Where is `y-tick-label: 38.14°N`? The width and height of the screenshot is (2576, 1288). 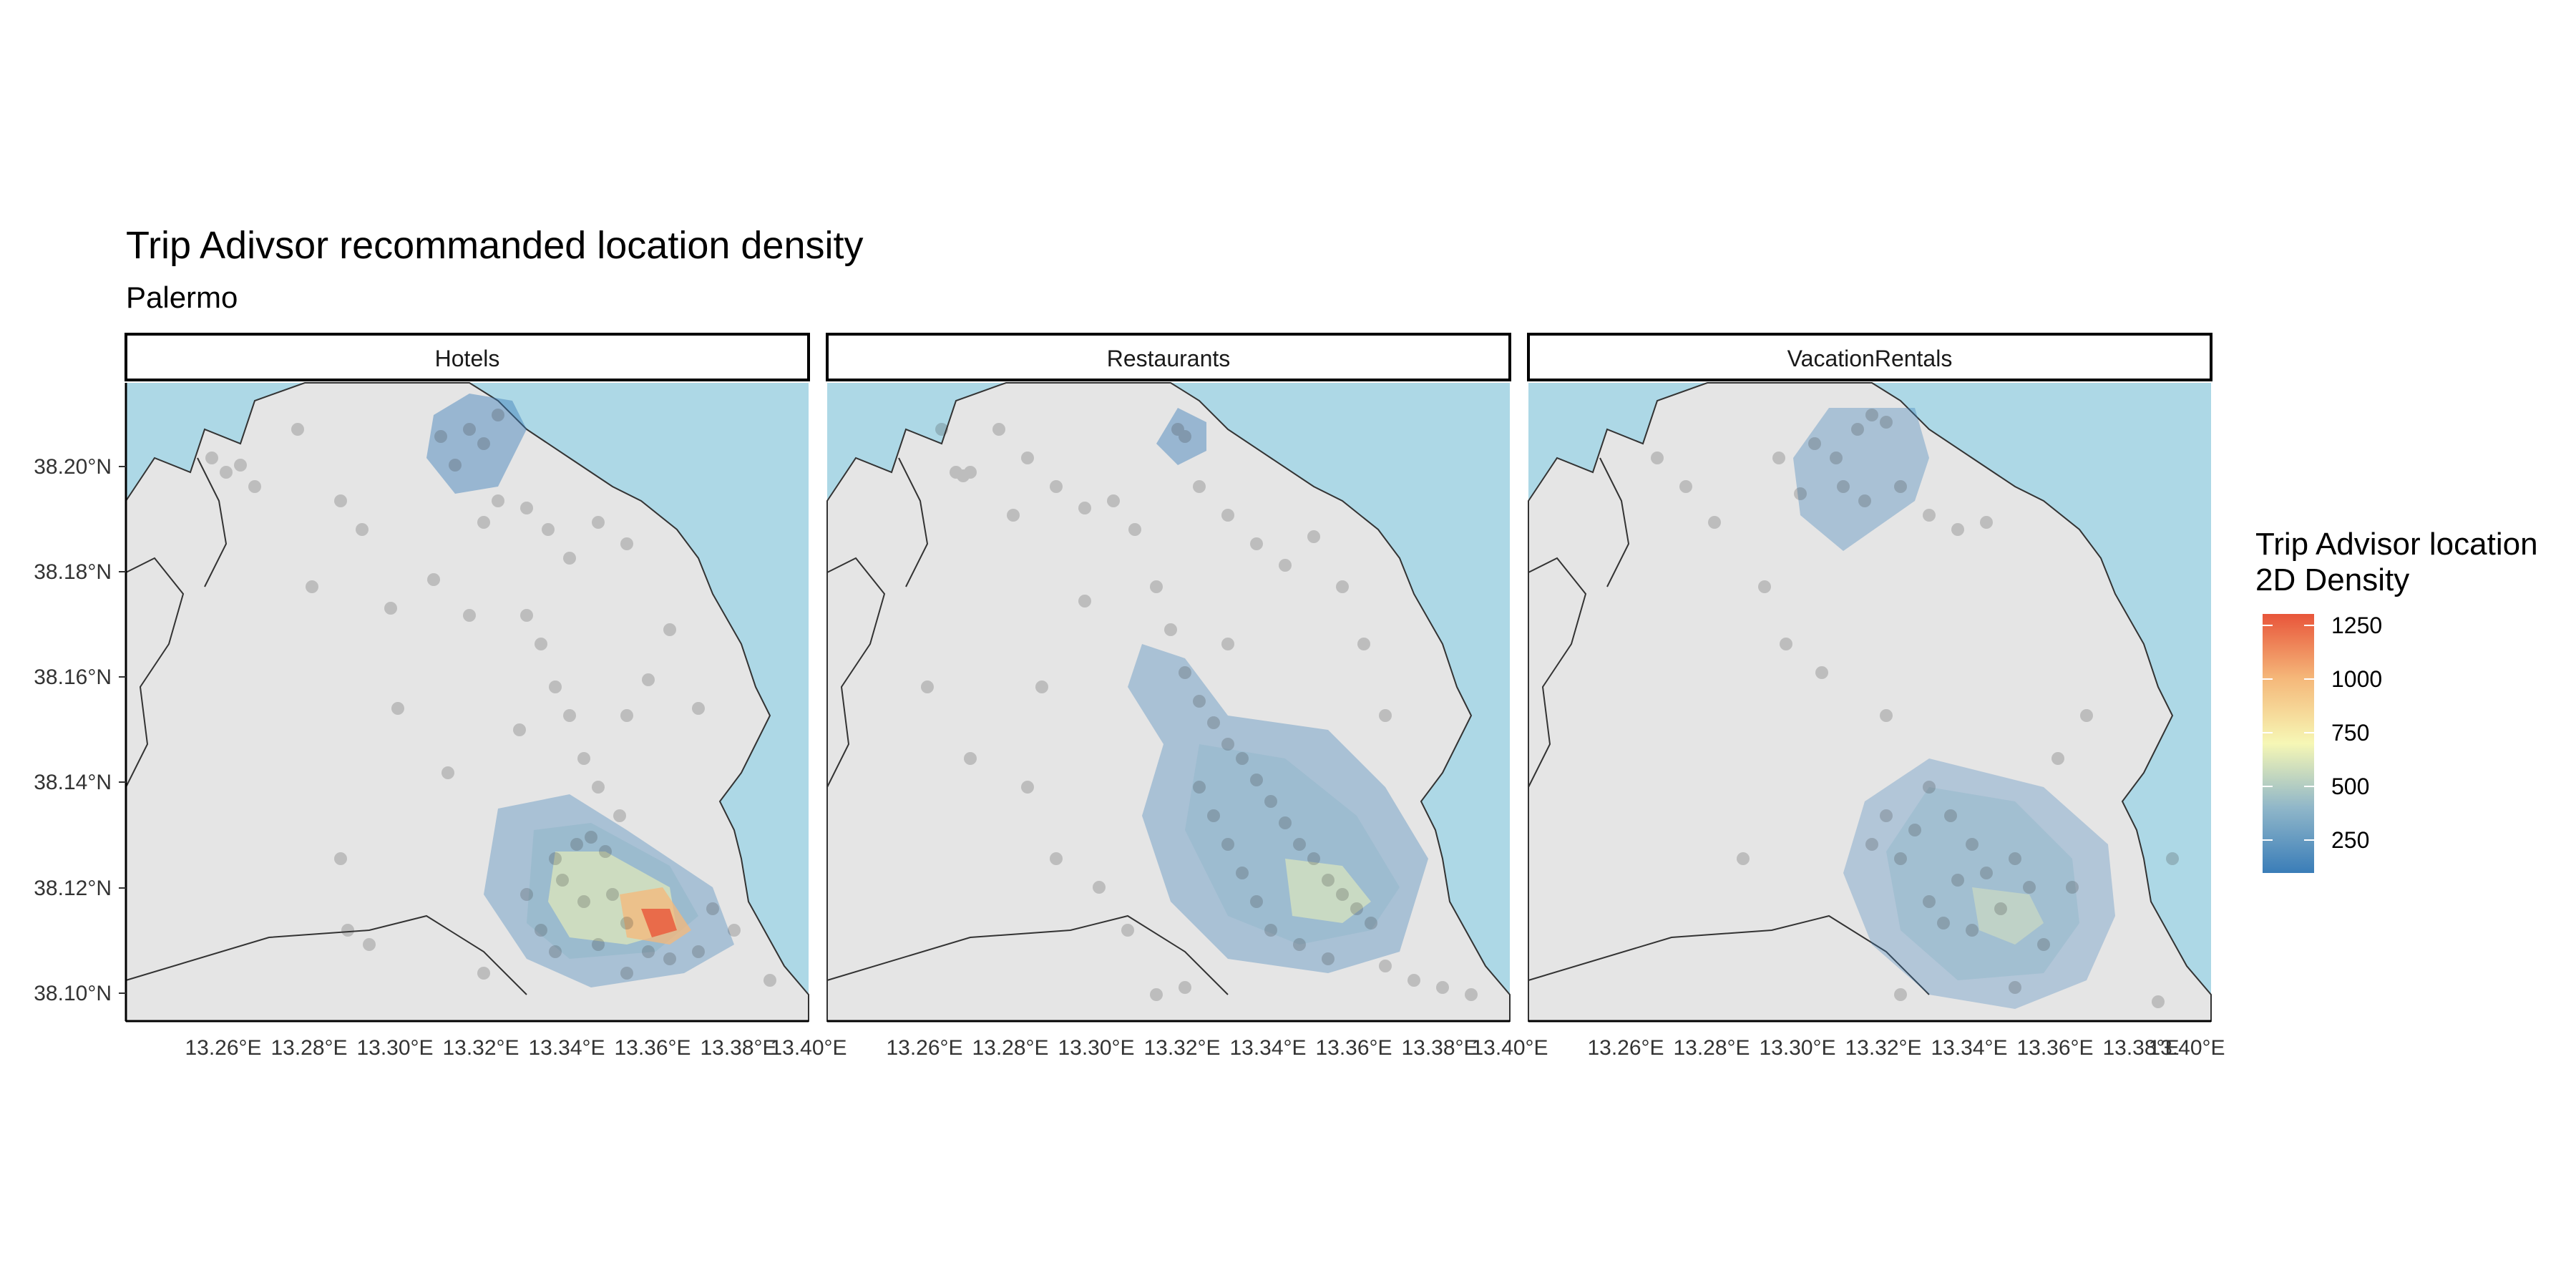
y-tick-label: 38.14°N is located at coordinates (73, 782).